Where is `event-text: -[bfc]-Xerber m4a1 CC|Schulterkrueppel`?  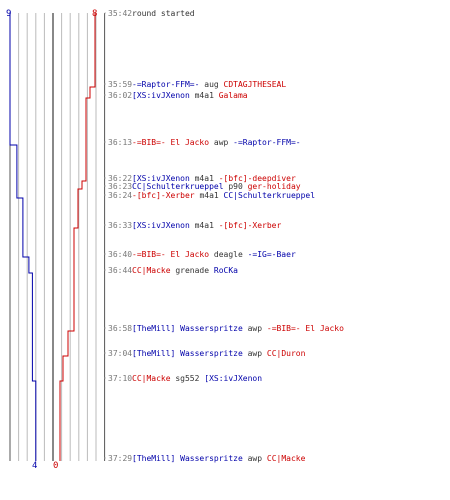
event-text: -[bfc]-Xerber m4a1 CC|Schulterkrueppel is located at coordinates (223, 195).